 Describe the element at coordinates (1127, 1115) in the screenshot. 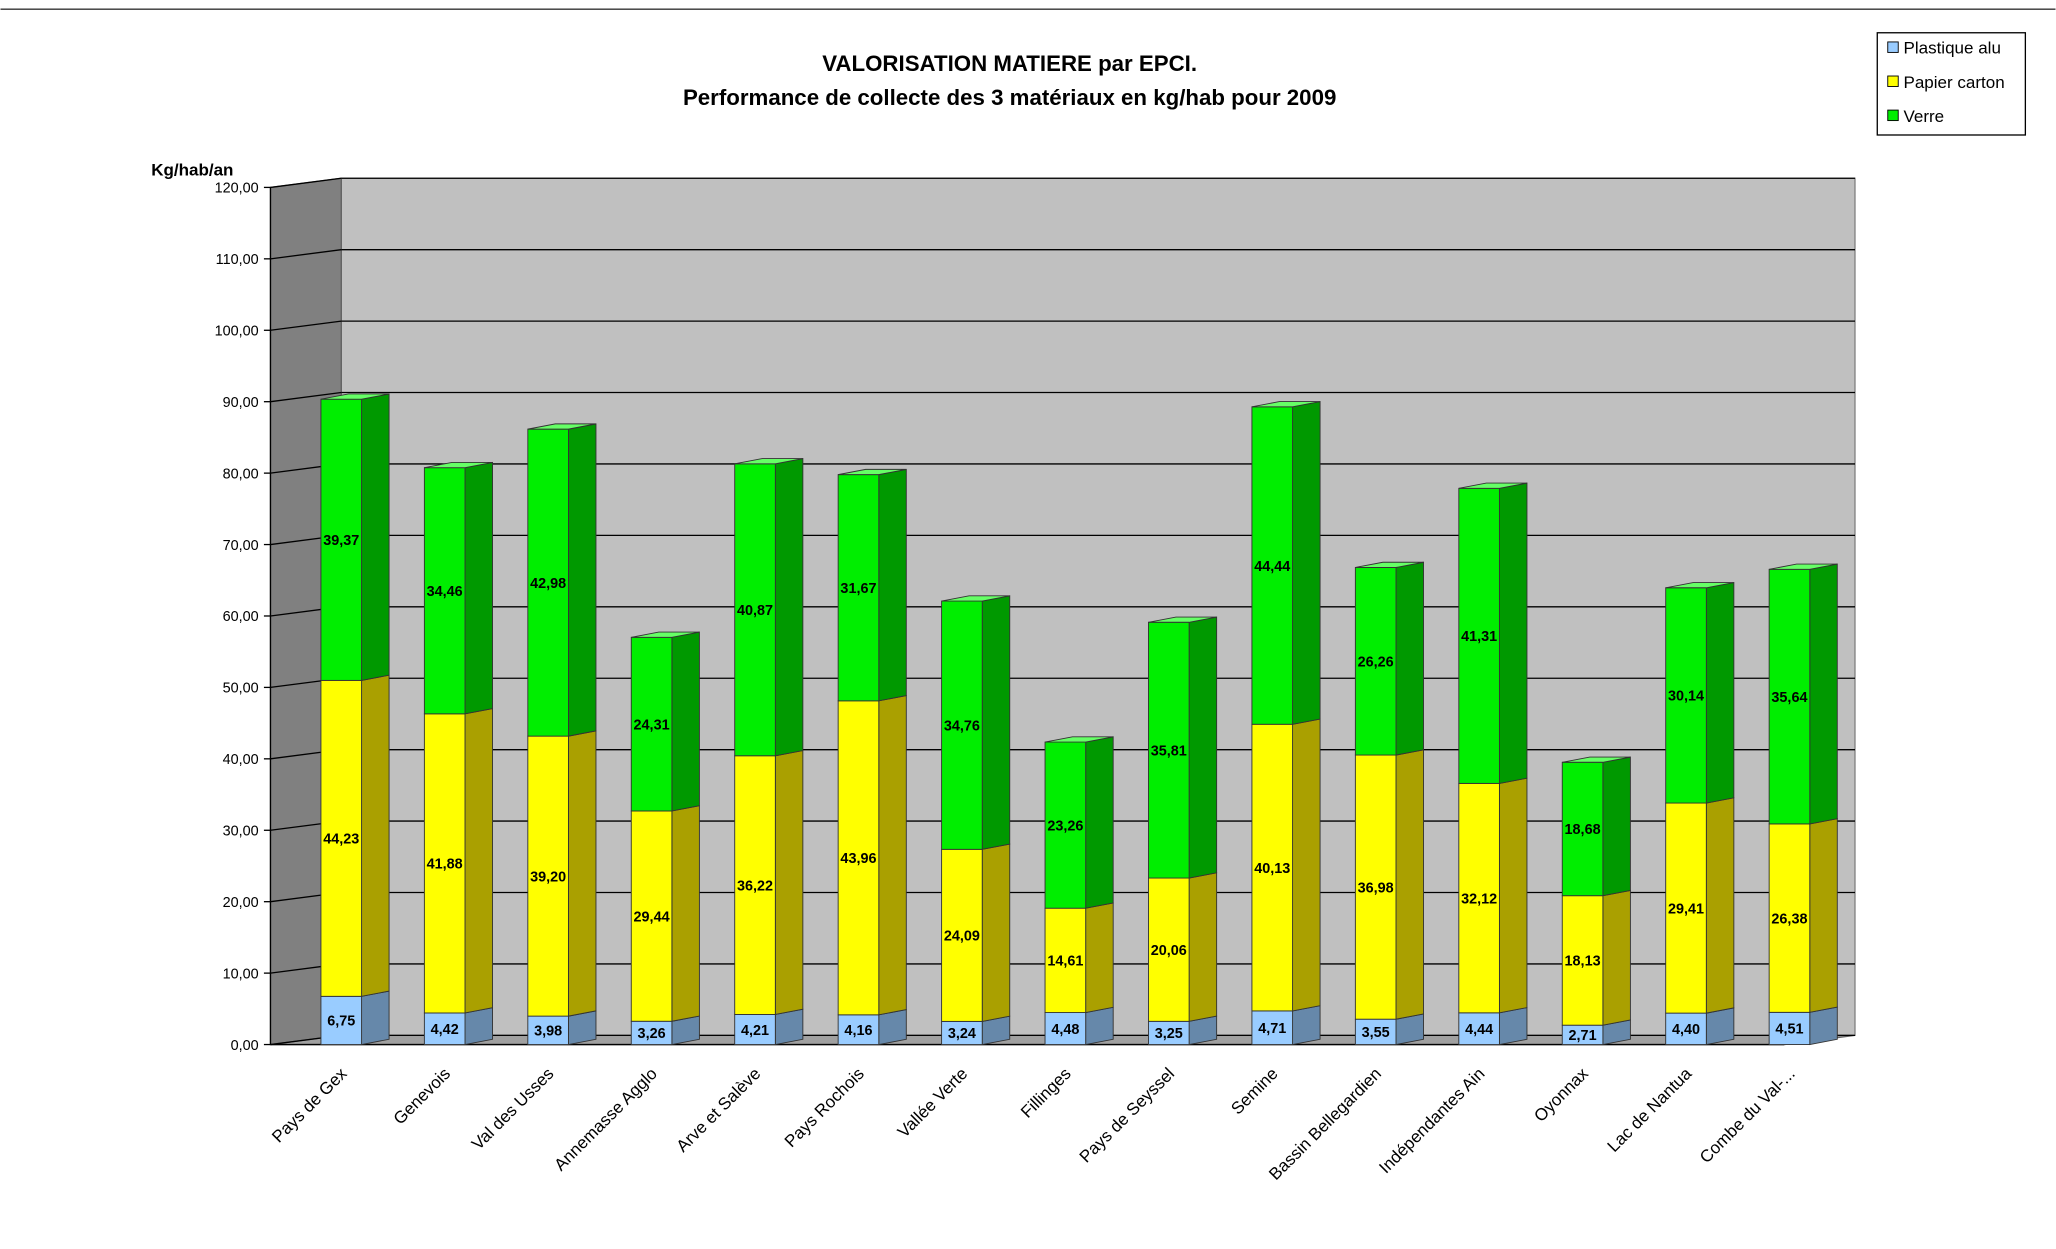

I see `x-tick-label: Pays de Seyssel` at that location.